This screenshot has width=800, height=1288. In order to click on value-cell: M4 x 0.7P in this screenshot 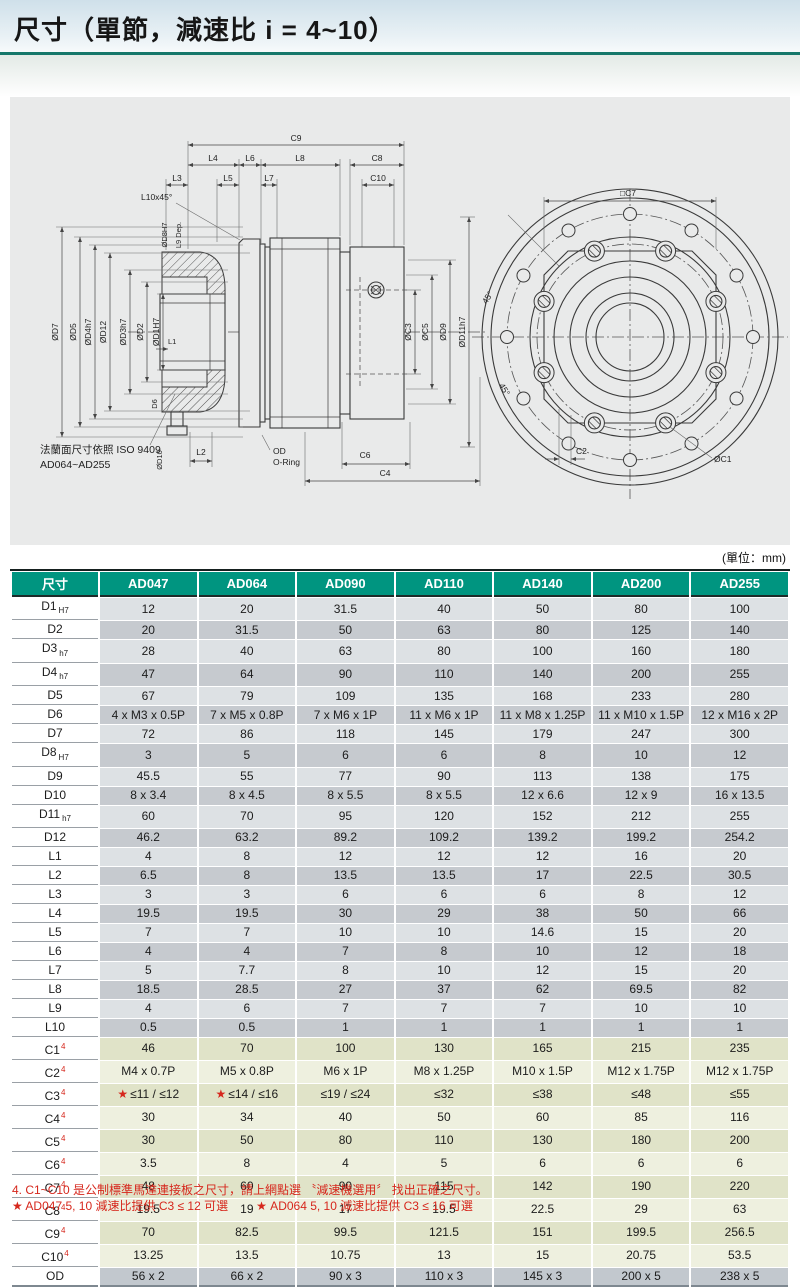, I will do `click(148, 1071)`.